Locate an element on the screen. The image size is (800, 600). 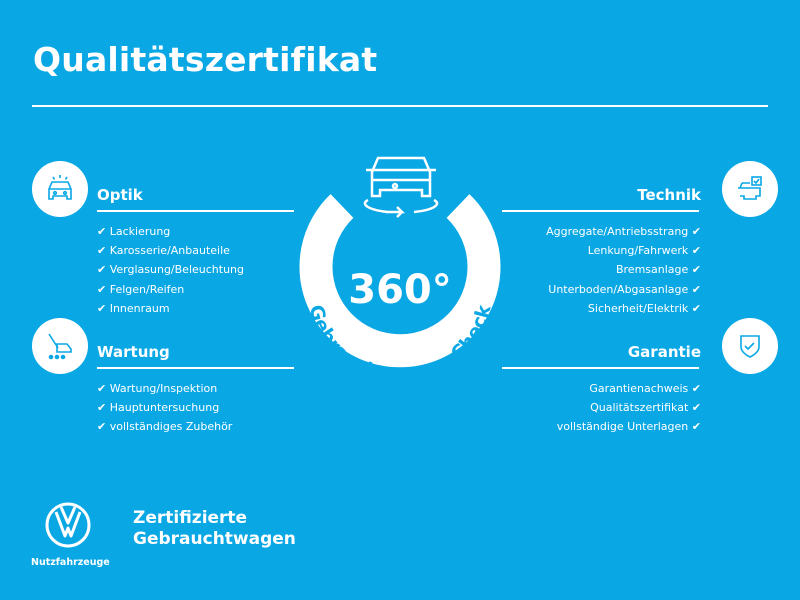
checklist-item-label: Innenraum is located at coordinates (139, 308).